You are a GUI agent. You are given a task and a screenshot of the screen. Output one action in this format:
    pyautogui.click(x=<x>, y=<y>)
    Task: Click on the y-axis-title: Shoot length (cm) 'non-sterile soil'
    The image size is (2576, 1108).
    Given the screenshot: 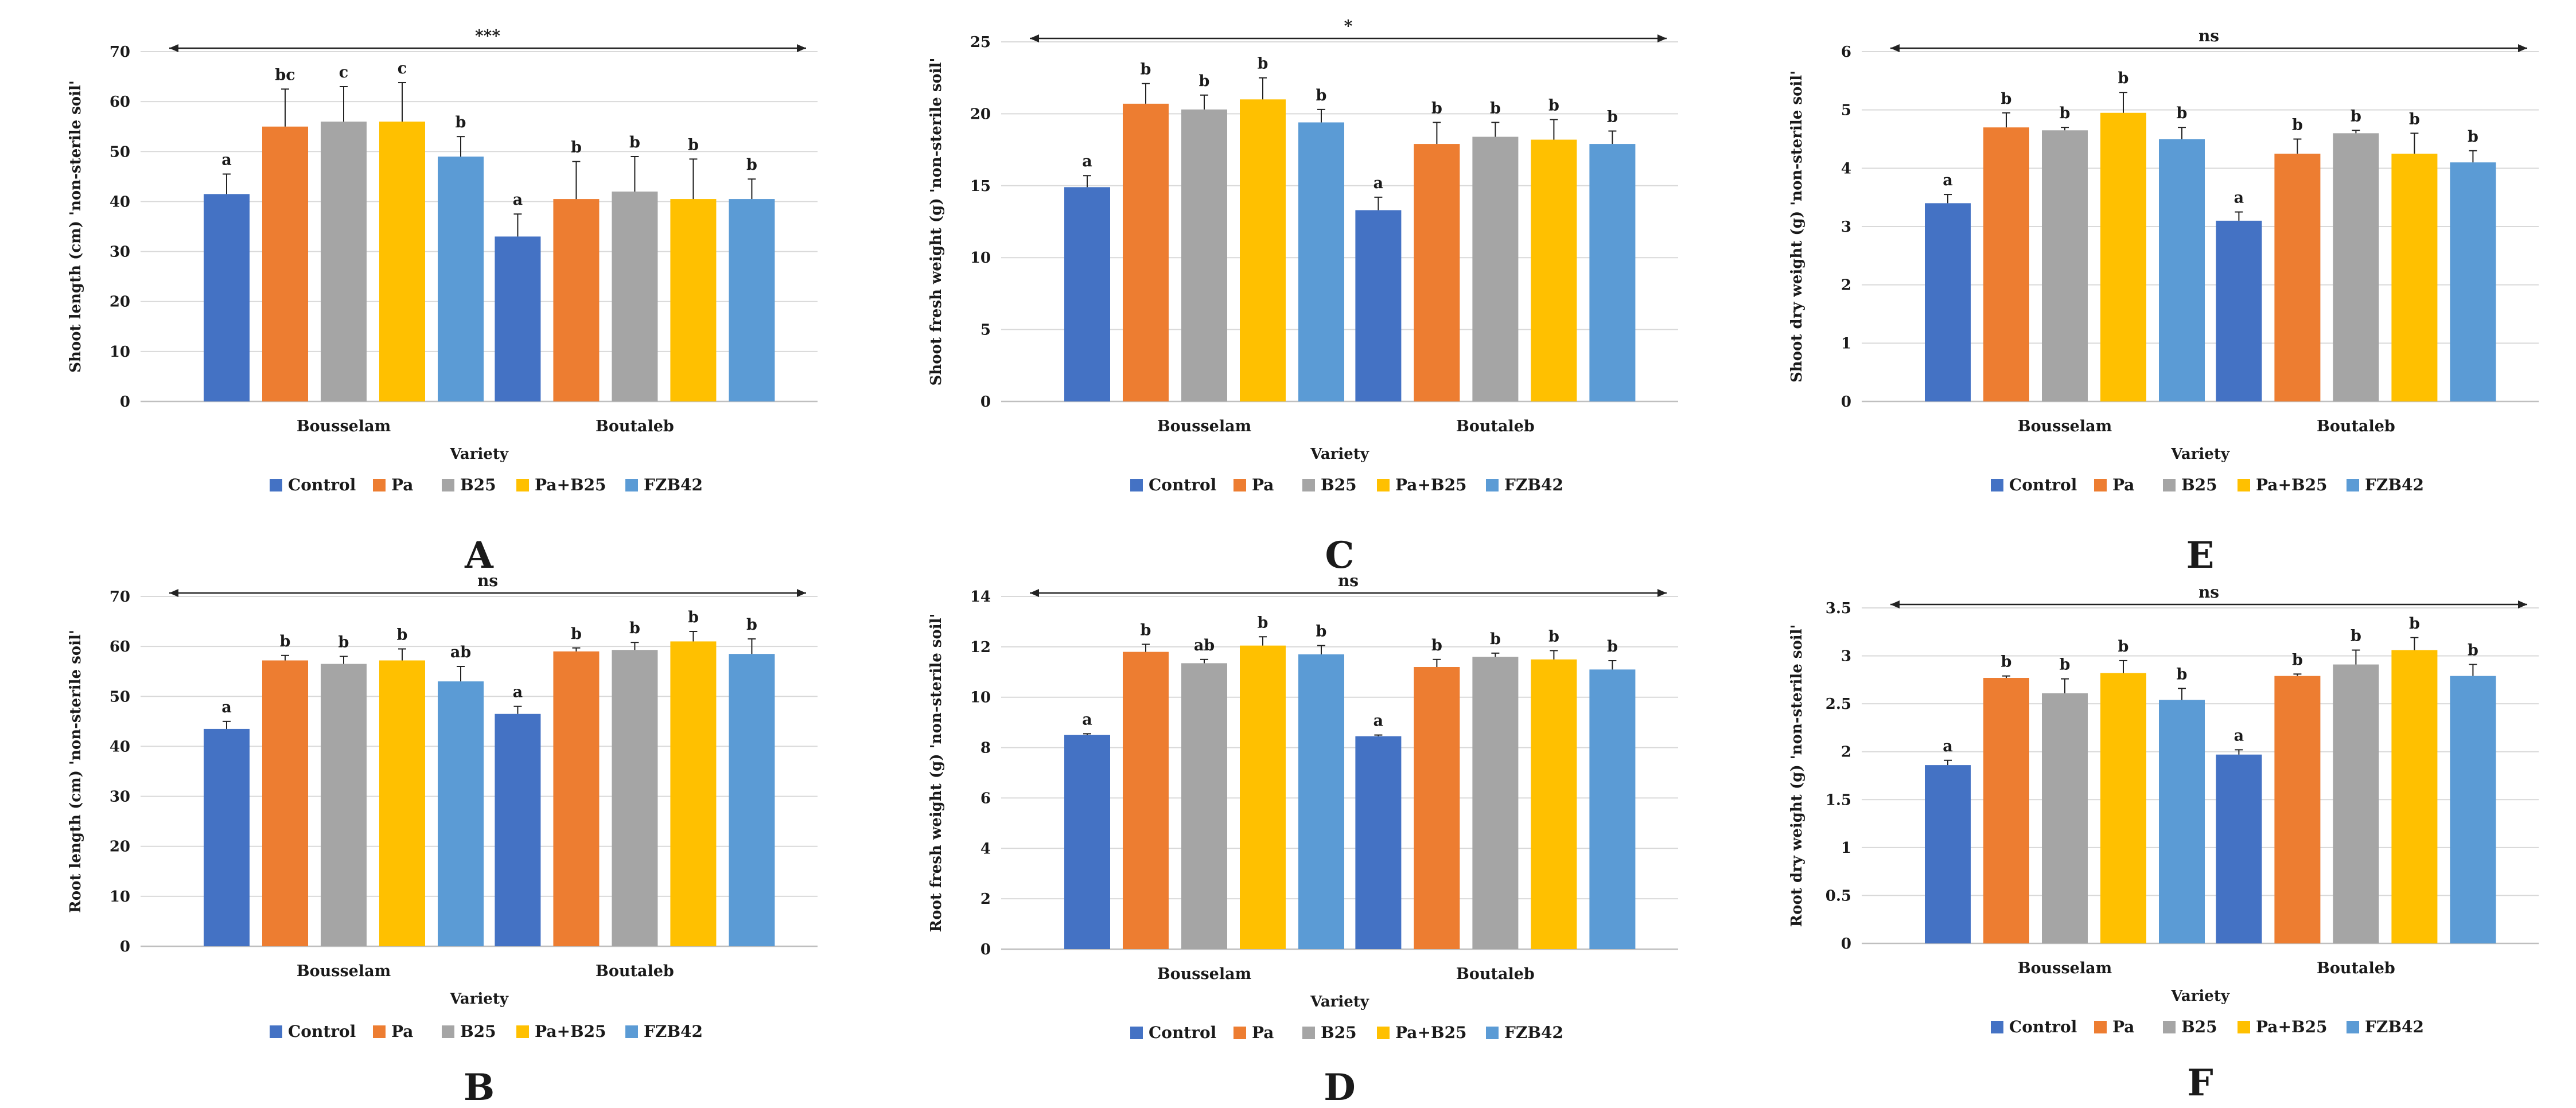 What is the action you would take?
    pyautogui.click(x=75, y=226)
    